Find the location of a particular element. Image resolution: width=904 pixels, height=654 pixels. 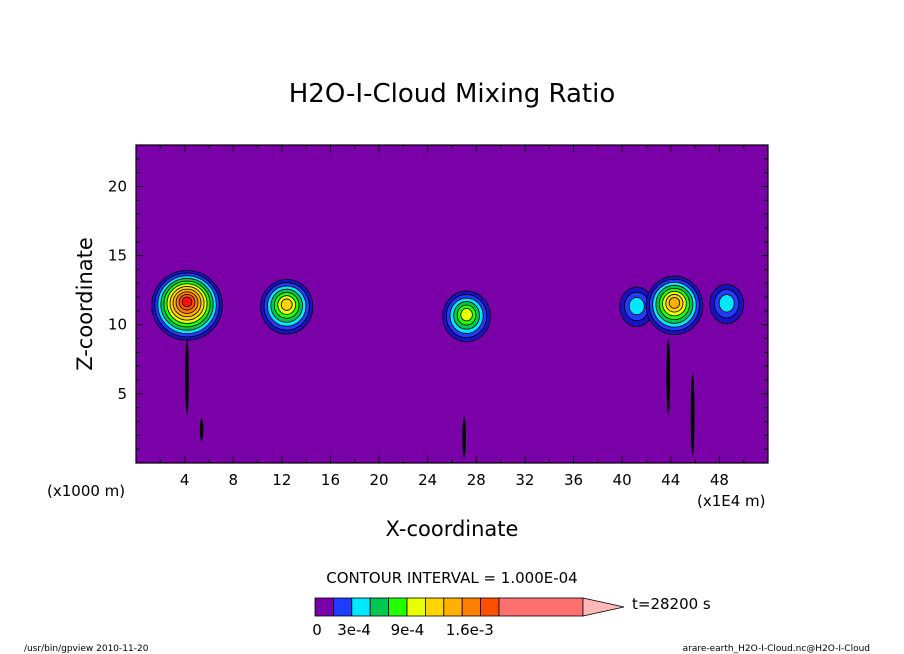

x-axis-label: X-coordinate is located at coordinates (452, 529).